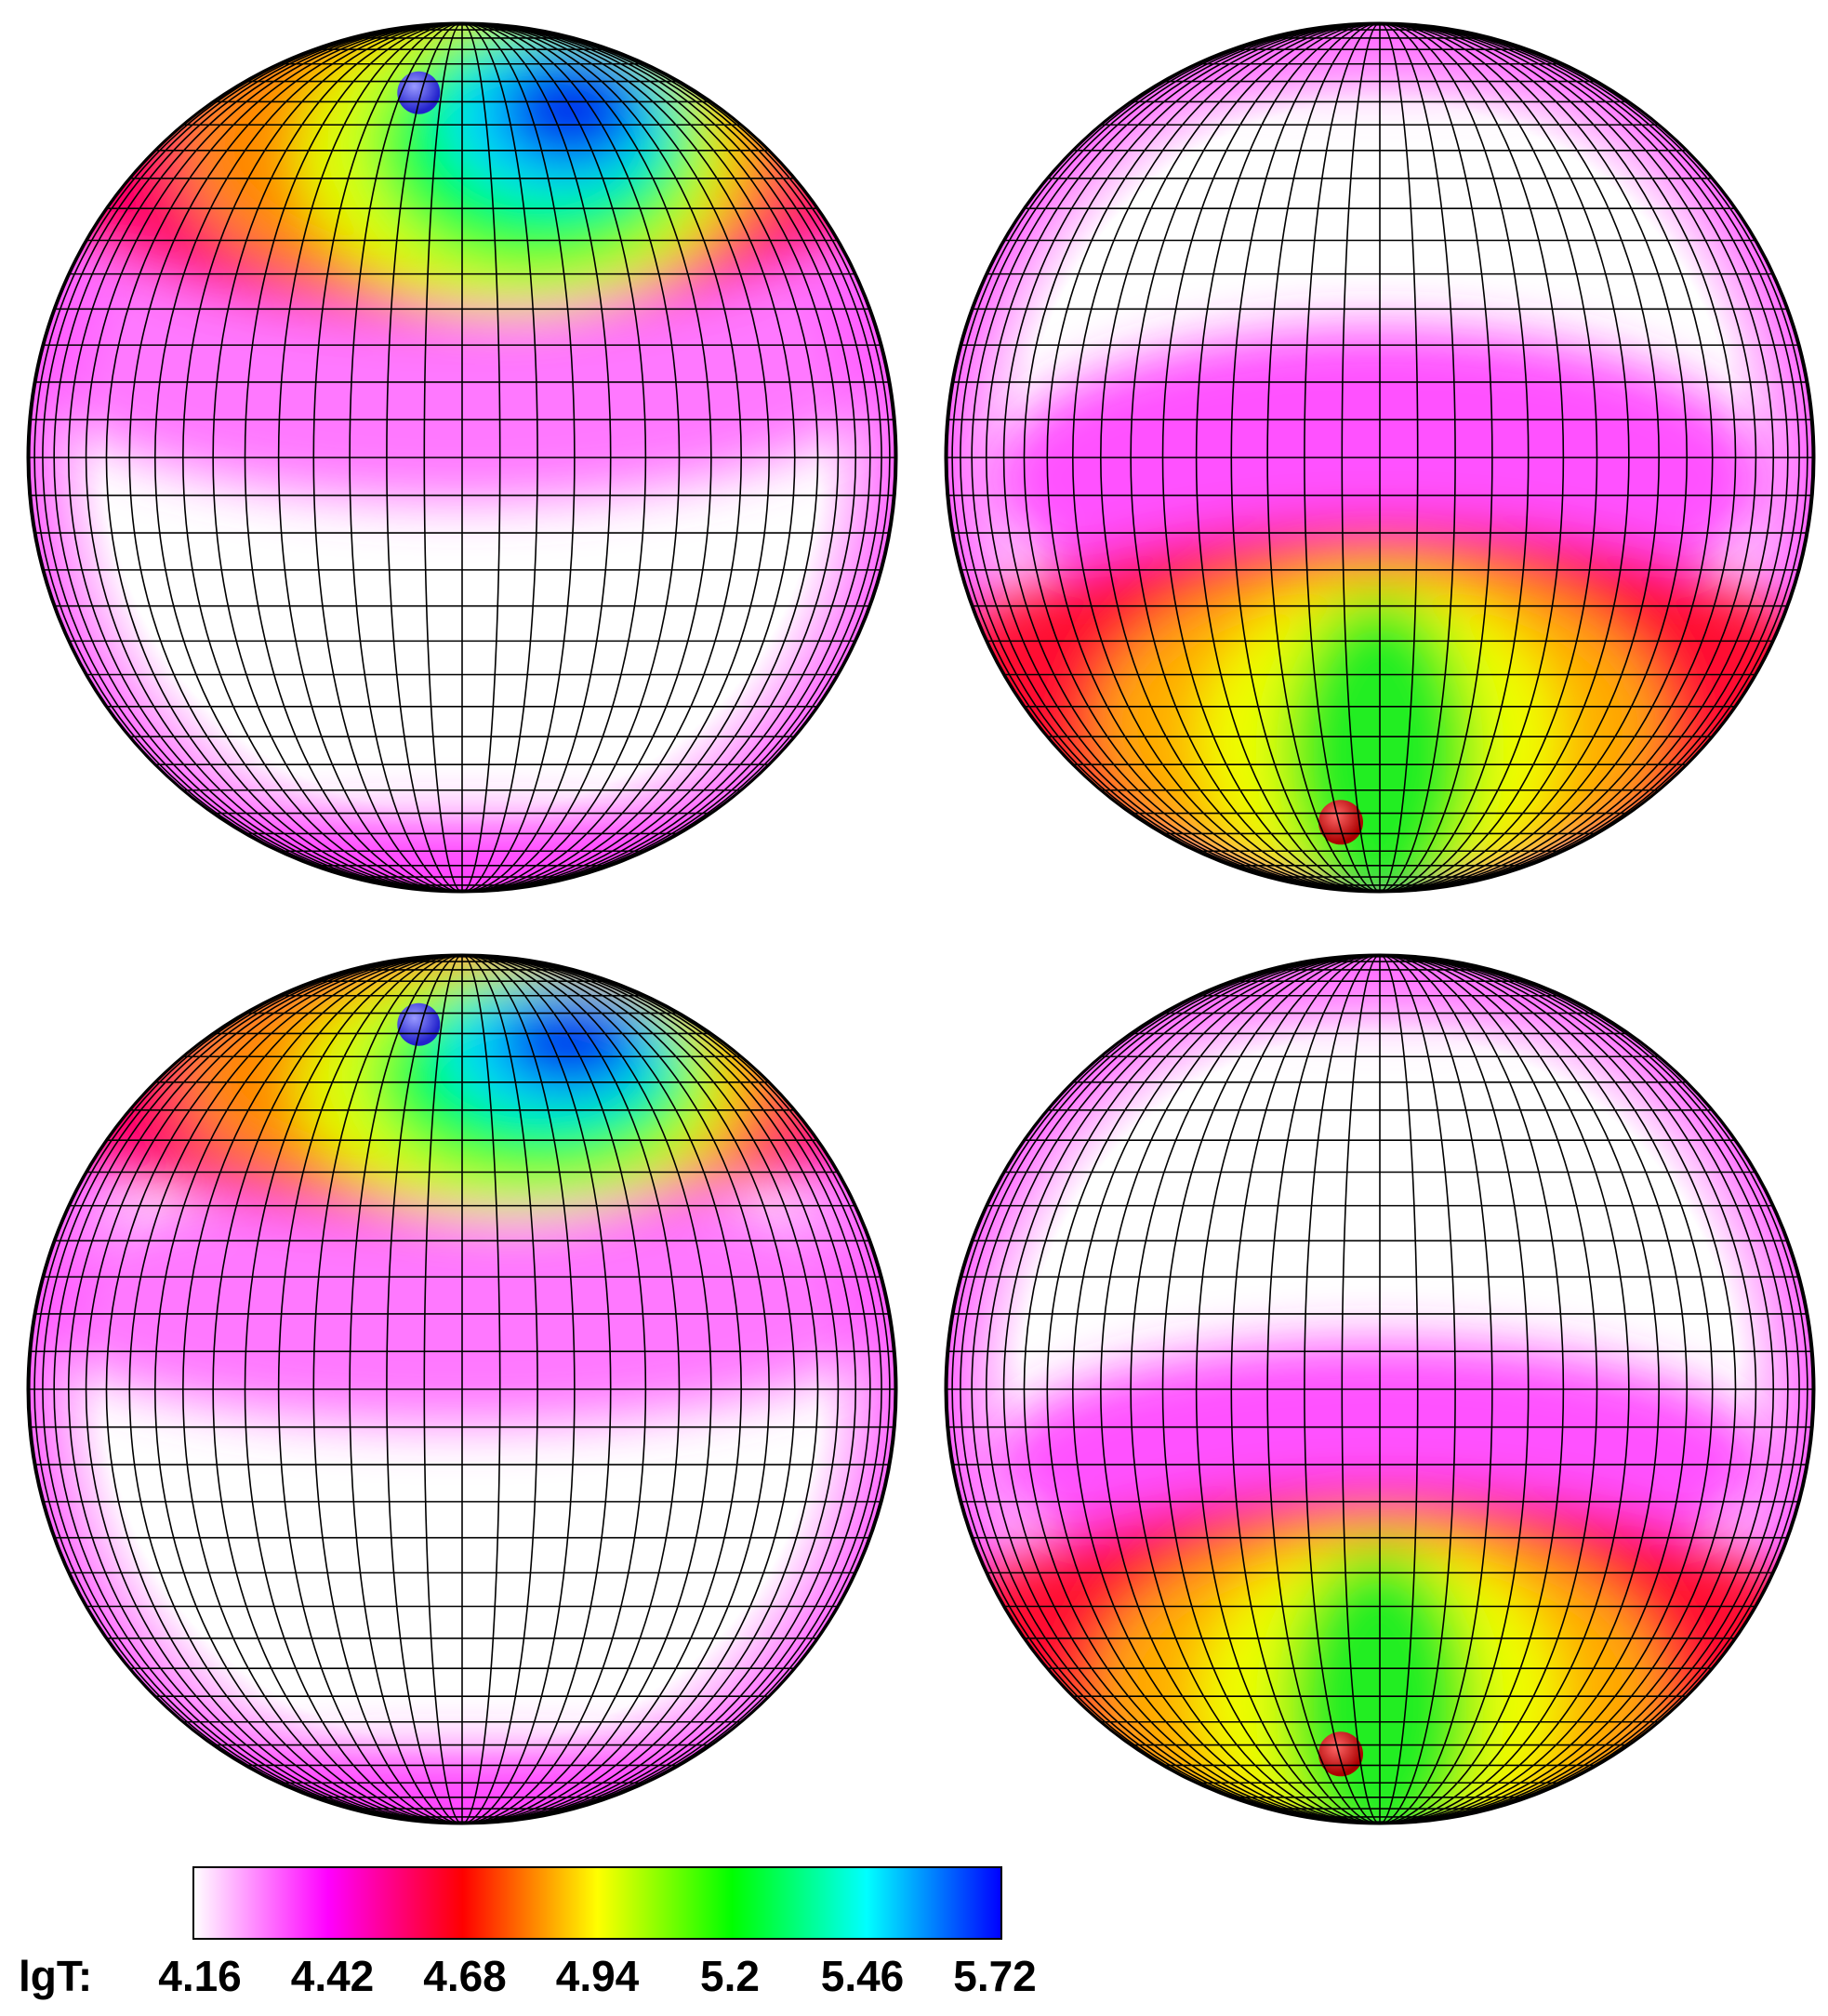  What do you see at coordinates (200, 1976) in the screenshot?
I see `tick-label: 4.16` at bounding box center [200, 1976].